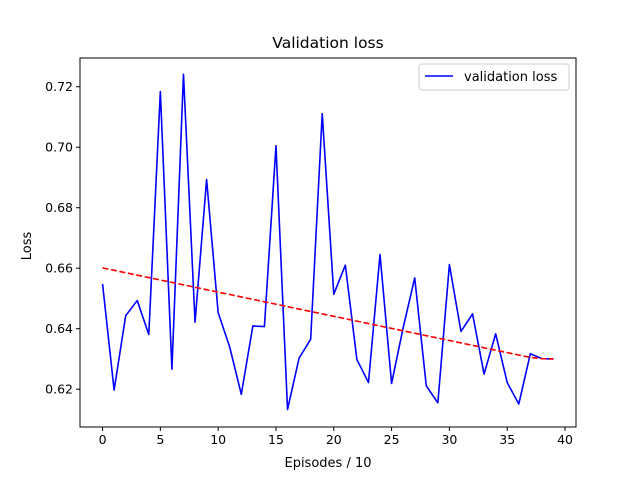  What do you see at coordinates (449, 439) in the screenshot?
I see `x-tick-label: 30` at bounding box center [449, 439].